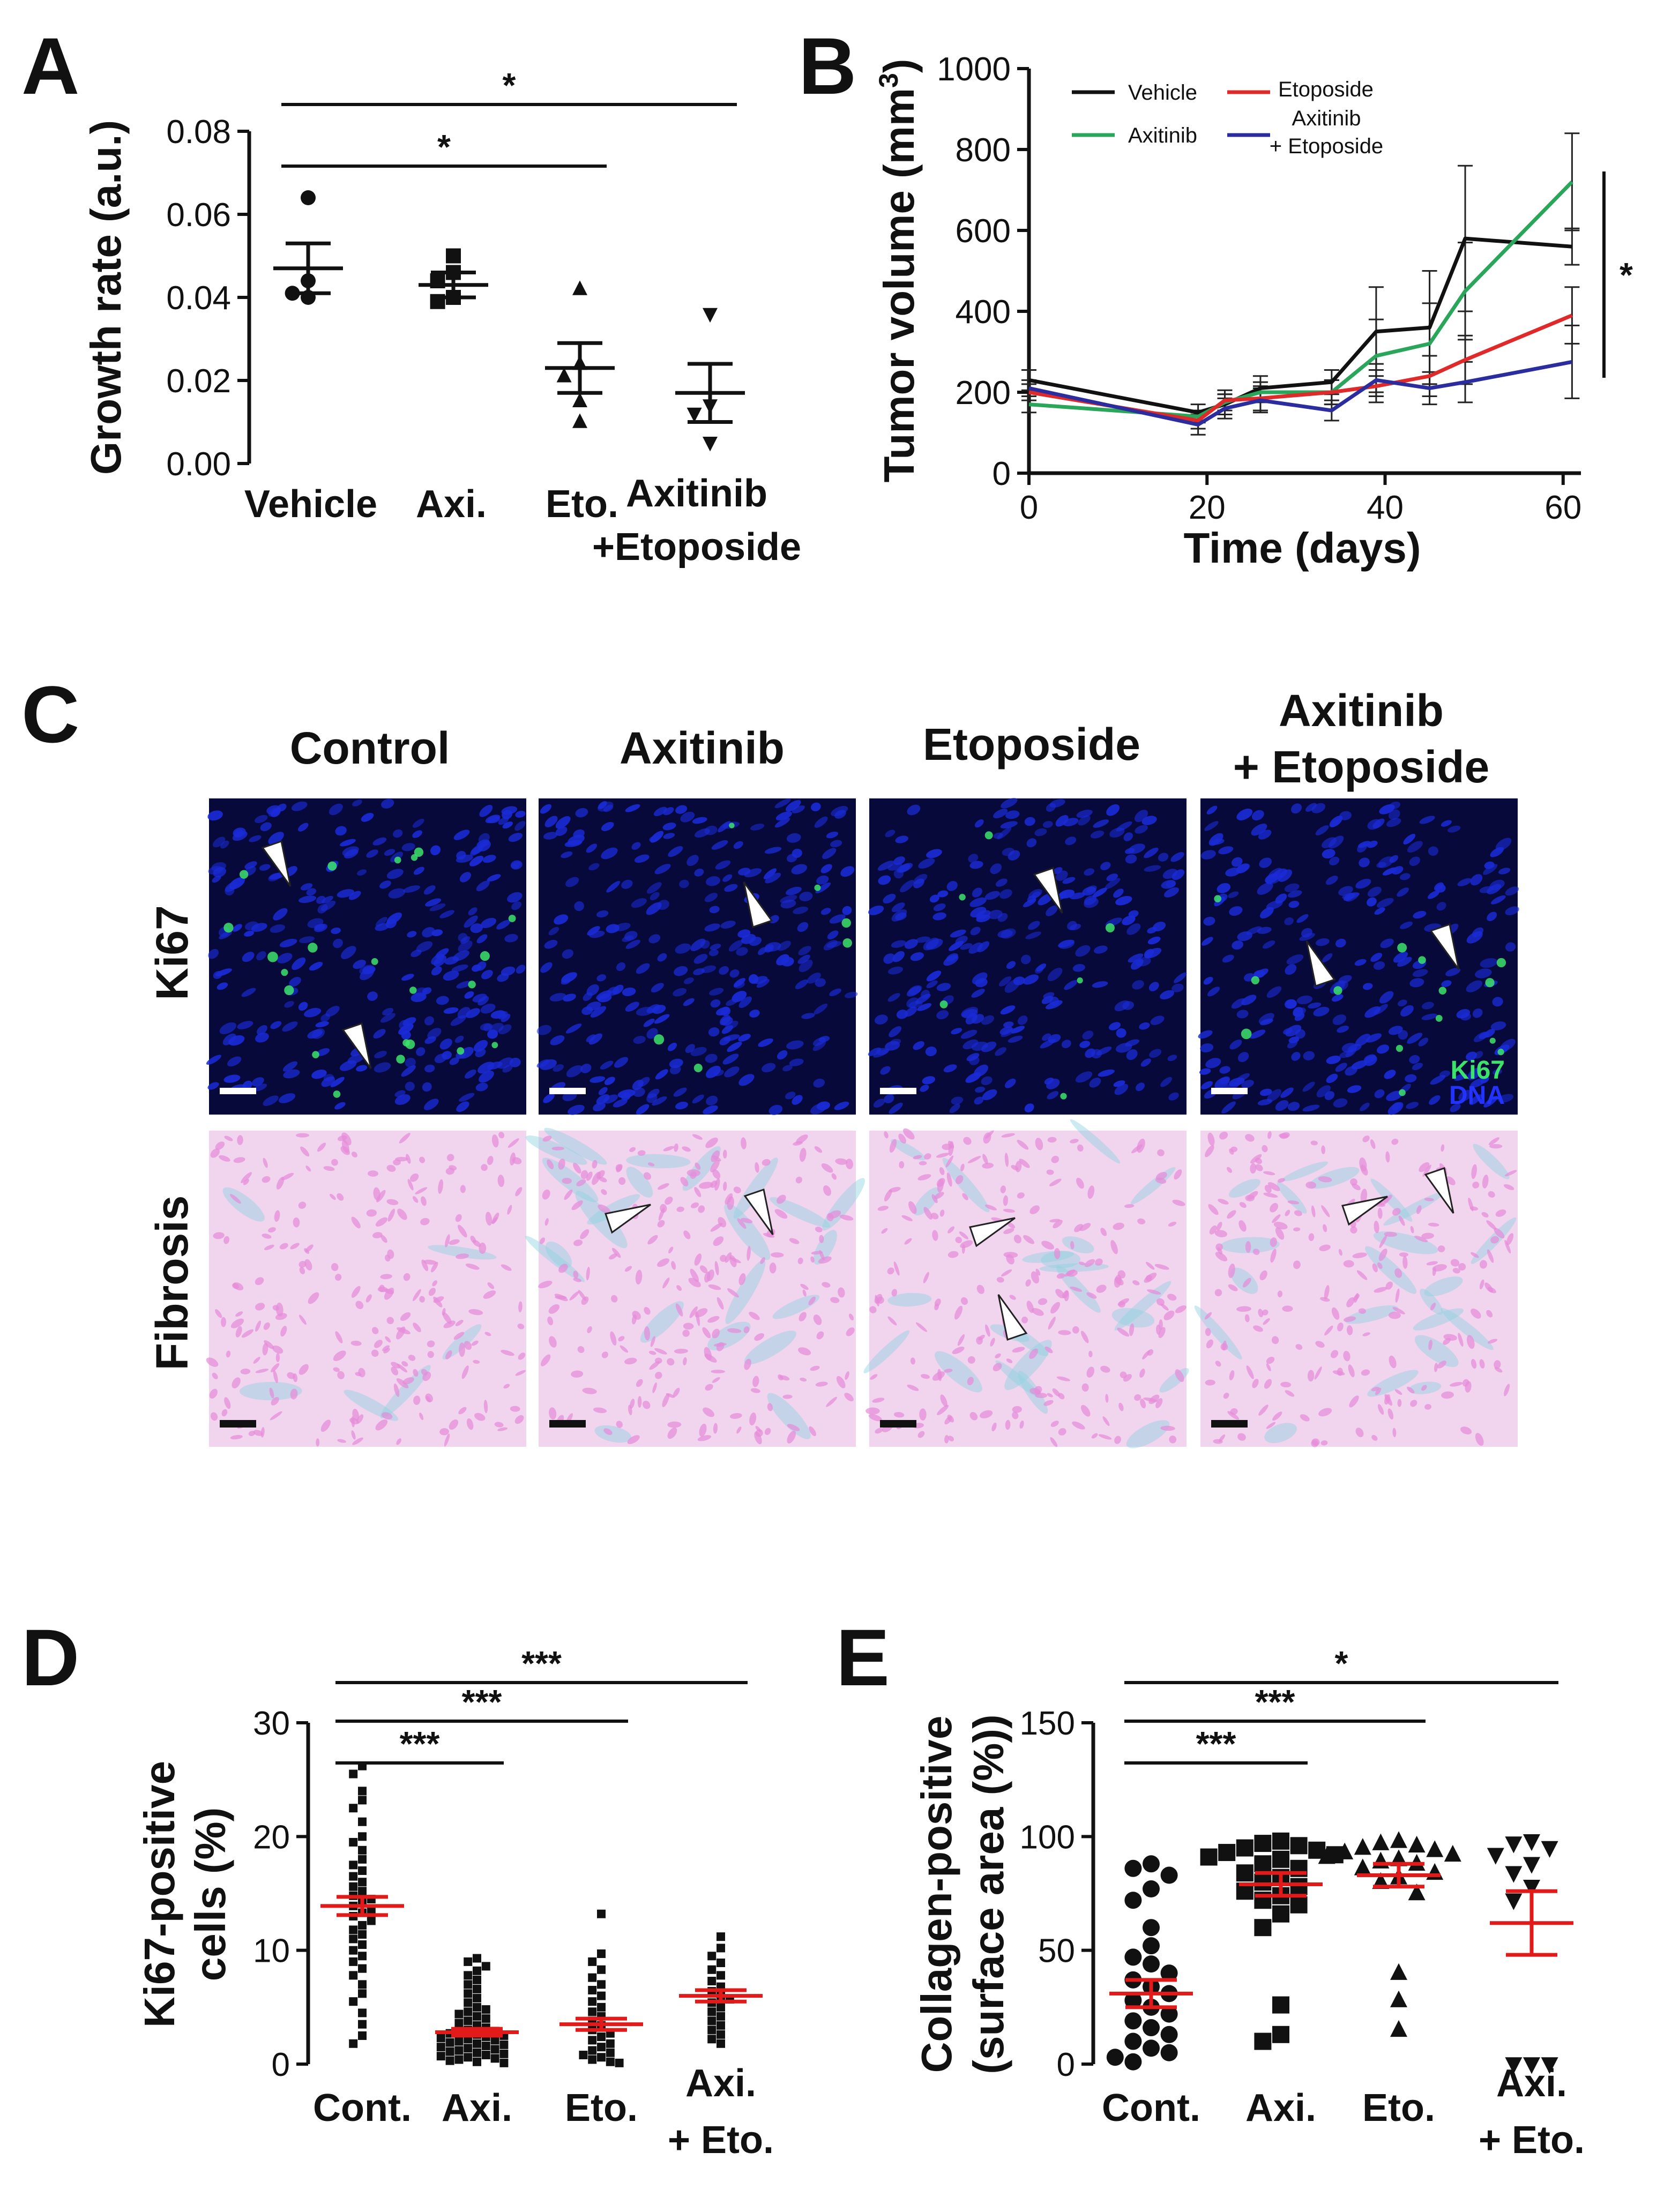 Image resolution: width=1664 pixels, height=2212 pixels. What do you see at coordinates (1478, 1070) in the screenshot?
I see `stain-label-ki67: Ki67` at bounding box center [1478, 1070].